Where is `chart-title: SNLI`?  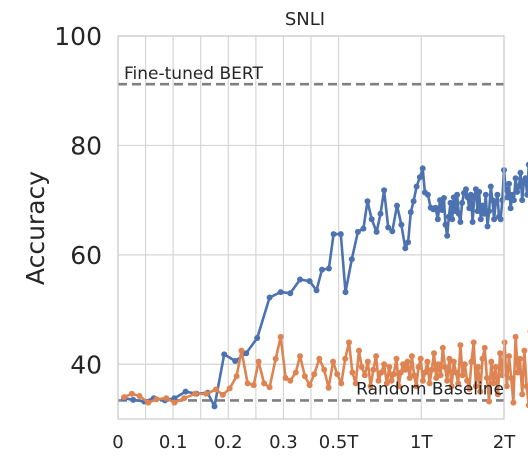
chart-title: SNLI is located at coordinates (305, 19).